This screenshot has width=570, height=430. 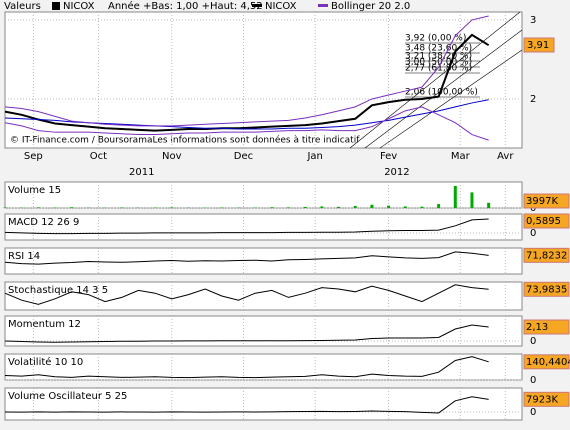 What do you see at coordinates (43, 222) in the screenshot?
I see `panel-title: MACD 12 26 9` at bounding box center [43, 222].